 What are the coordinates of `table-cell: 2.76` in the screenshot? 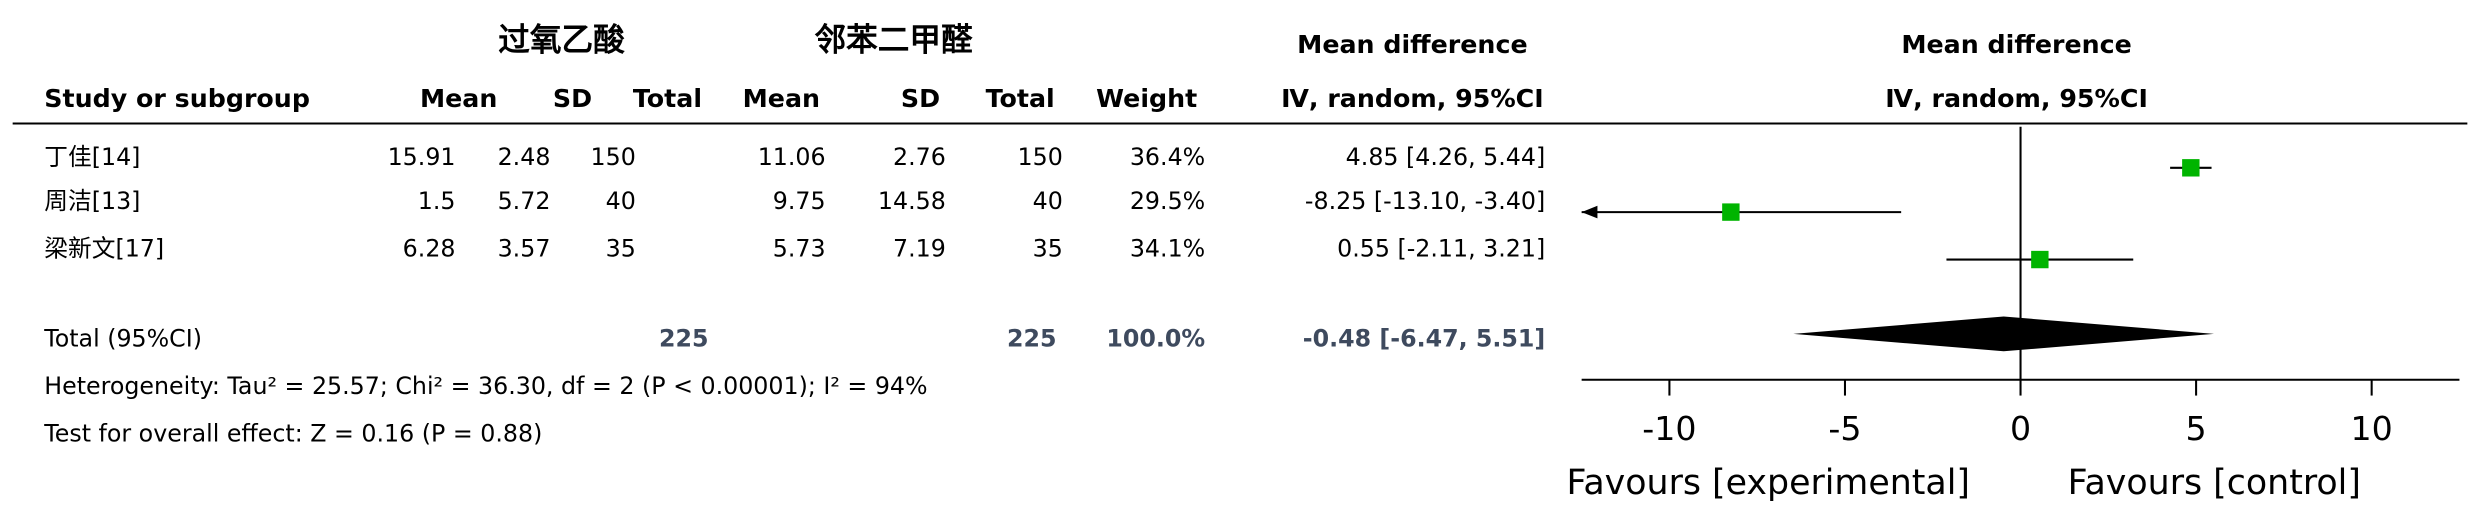 It's located at (919, 157).